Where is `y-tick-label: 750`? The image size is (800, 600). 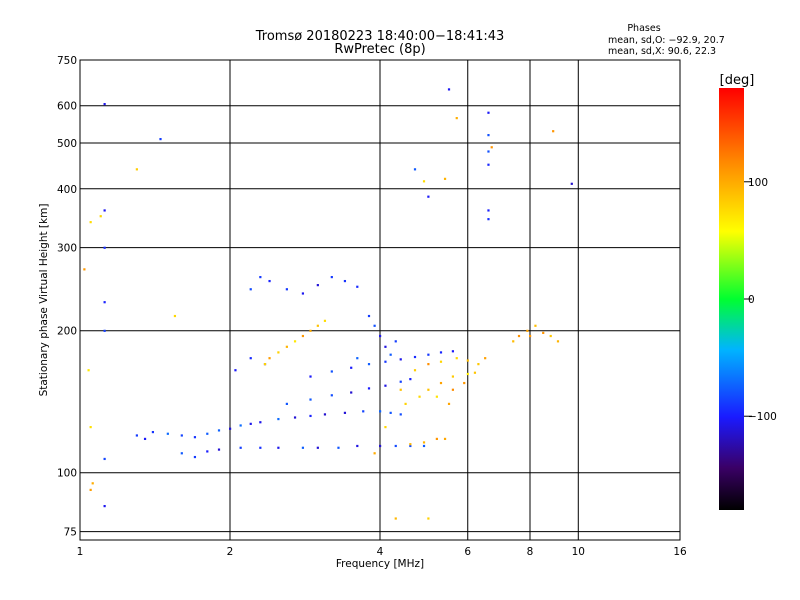
y-tick-label: 750 is located at coordinates (67, 61).